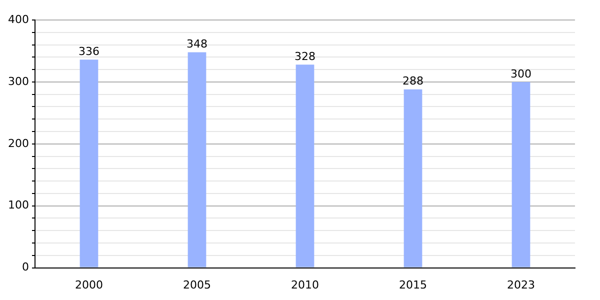 Image resolution: width=600 pixels, height=300 pixels. What do you see at coordinates (305, 285) in the screenshot?
I see `x-tick-label: 2010` at bounding box center [305, 285].